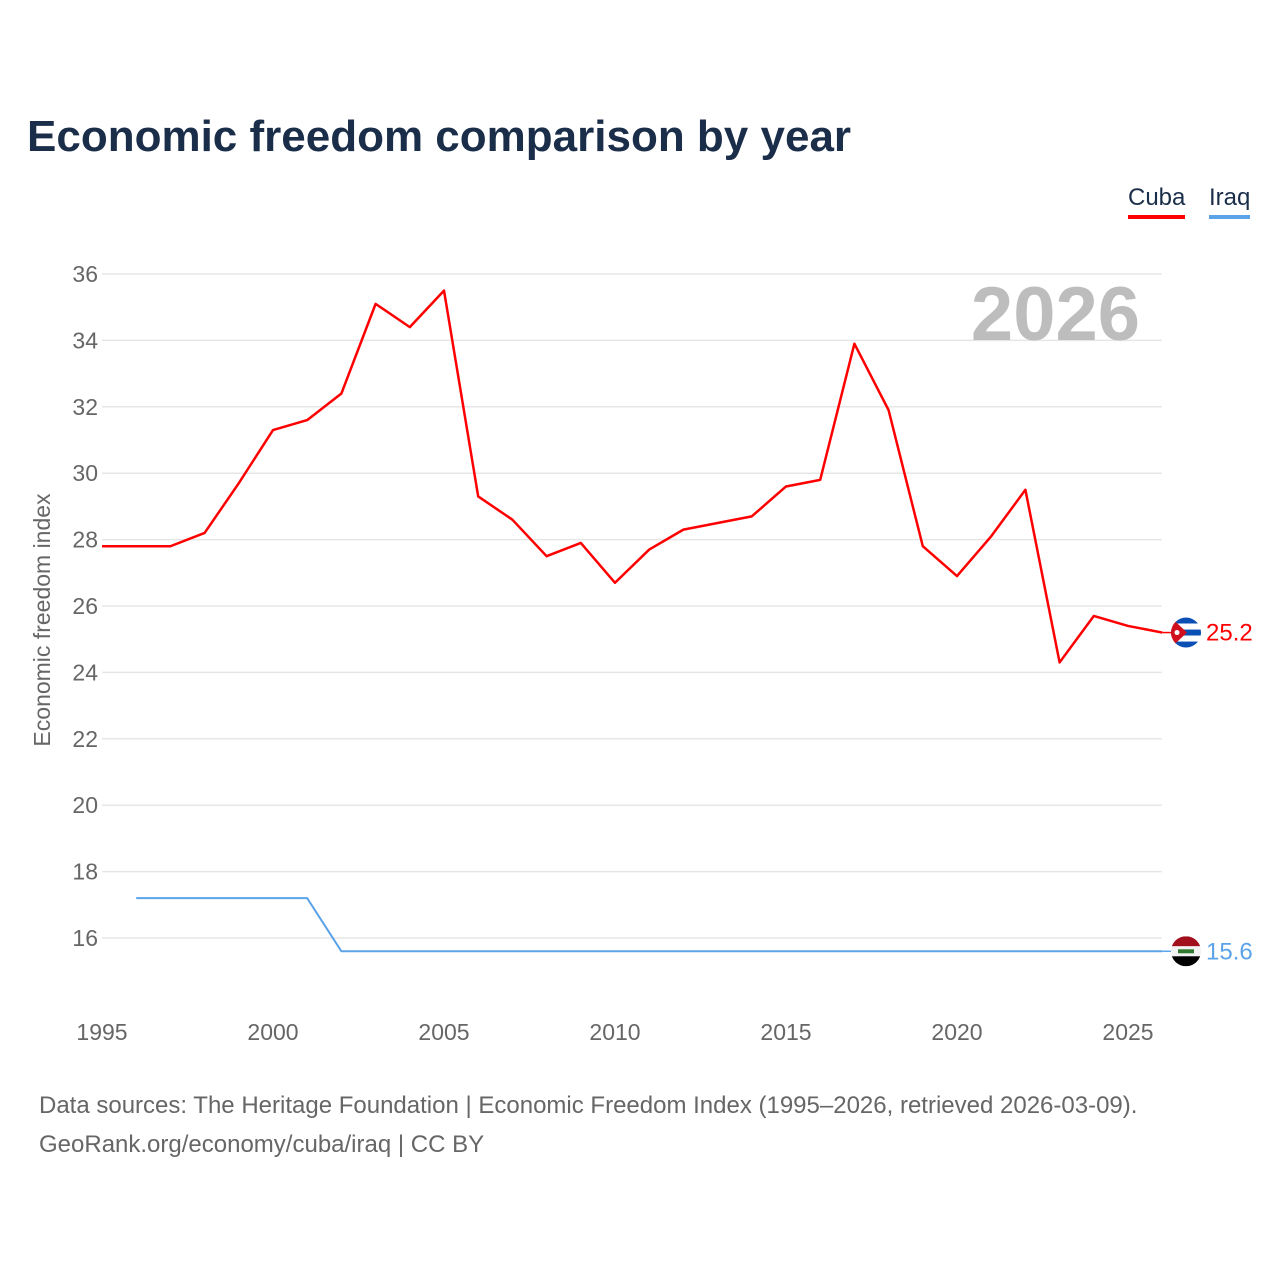 This screenshot has width=1280, height=1280. Describe the element at coordinates (1186, 632) in the screenshot. I see `cuba-flag-icon` at that location.